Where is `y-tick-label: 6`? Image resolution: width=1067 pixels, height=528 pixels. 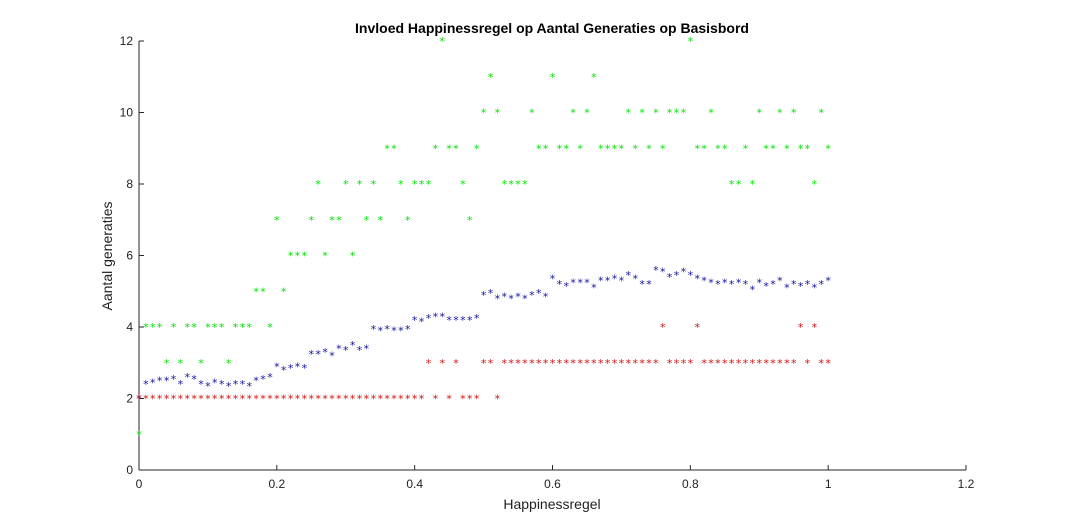 y-tick-label: 6 is located at coordinates (129, 256).